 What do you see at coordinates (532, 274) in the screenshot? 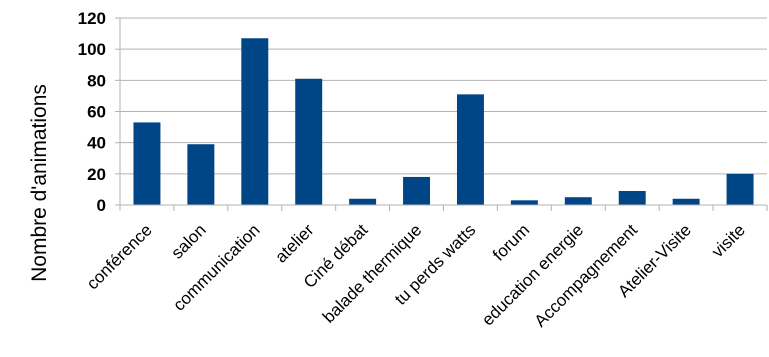
I see `x-tick-label: education energie` at bounding box center [532, 274].